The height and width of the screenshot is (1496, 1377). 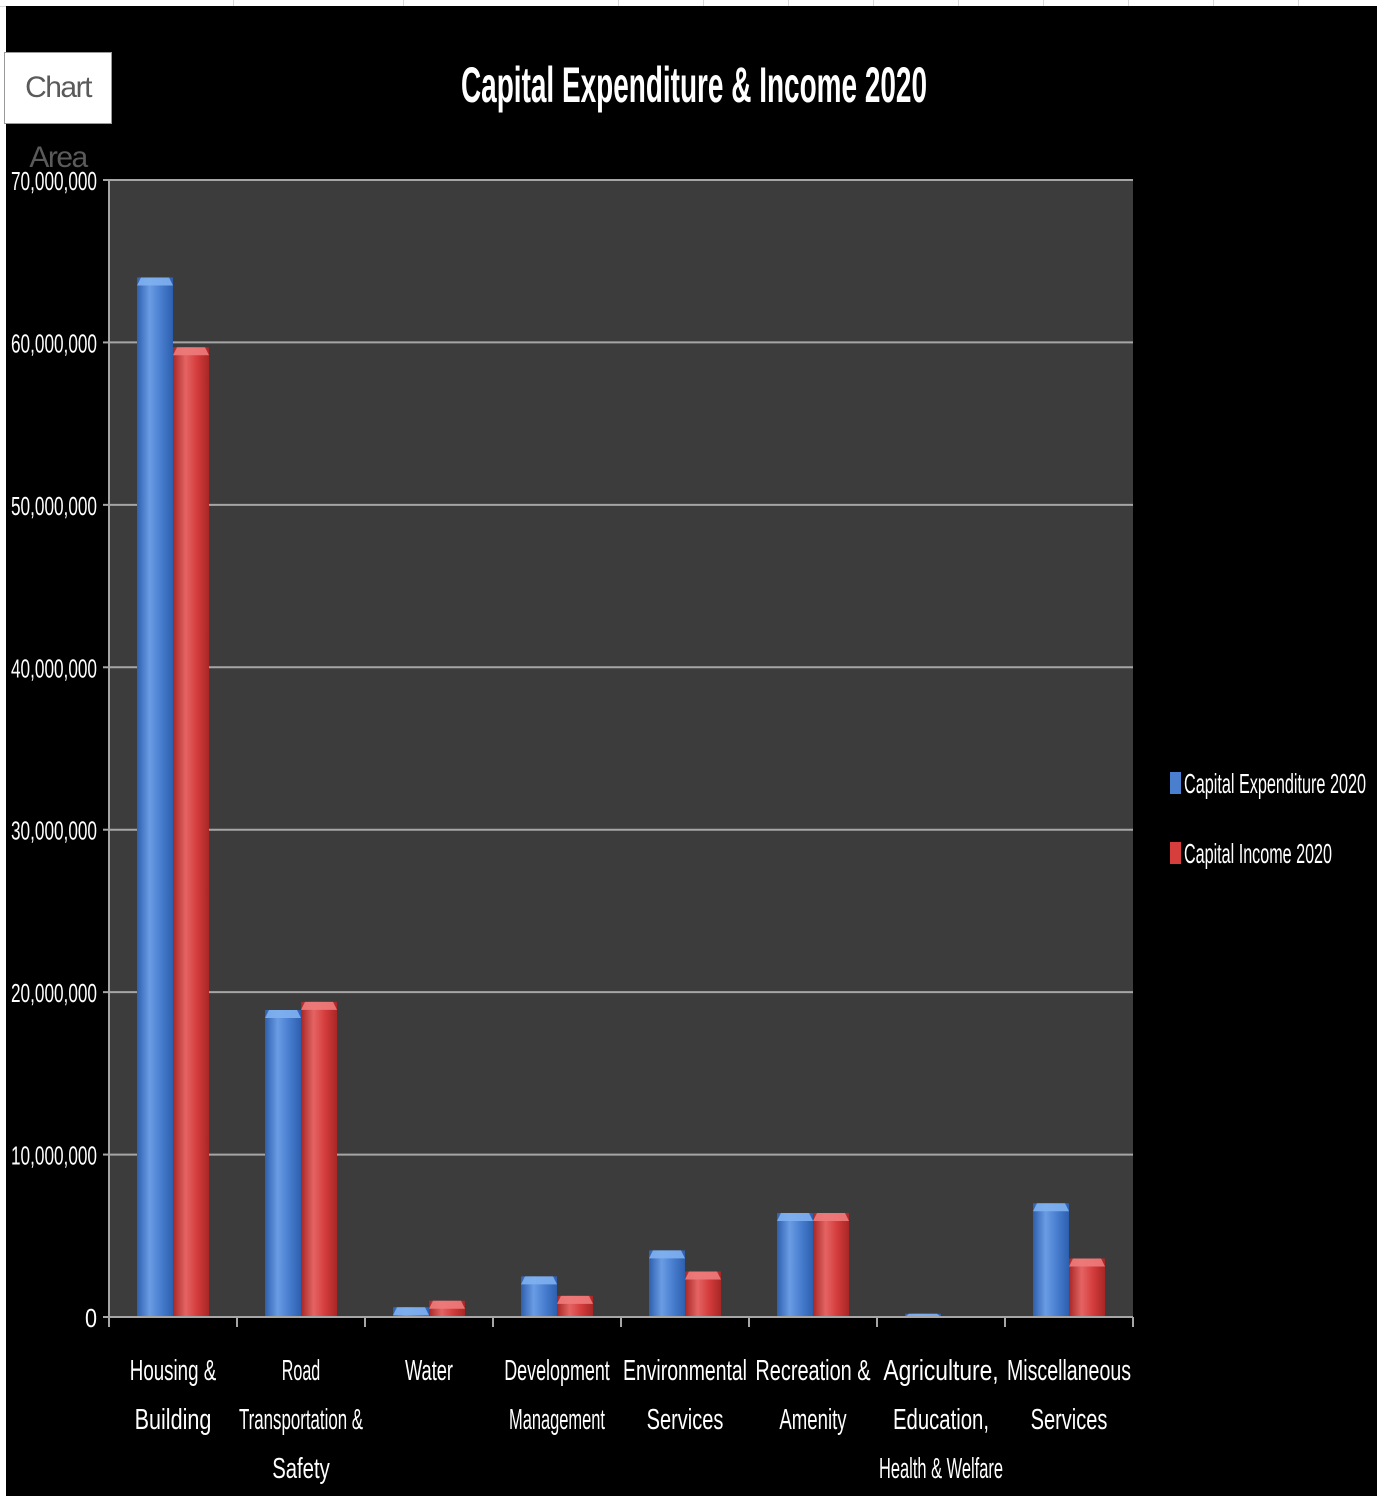 What do you see at coordinates (1258, 853) in the screenshot?
I see `legend-label: Capital Income 2020` at bounding box center [1258, 853].